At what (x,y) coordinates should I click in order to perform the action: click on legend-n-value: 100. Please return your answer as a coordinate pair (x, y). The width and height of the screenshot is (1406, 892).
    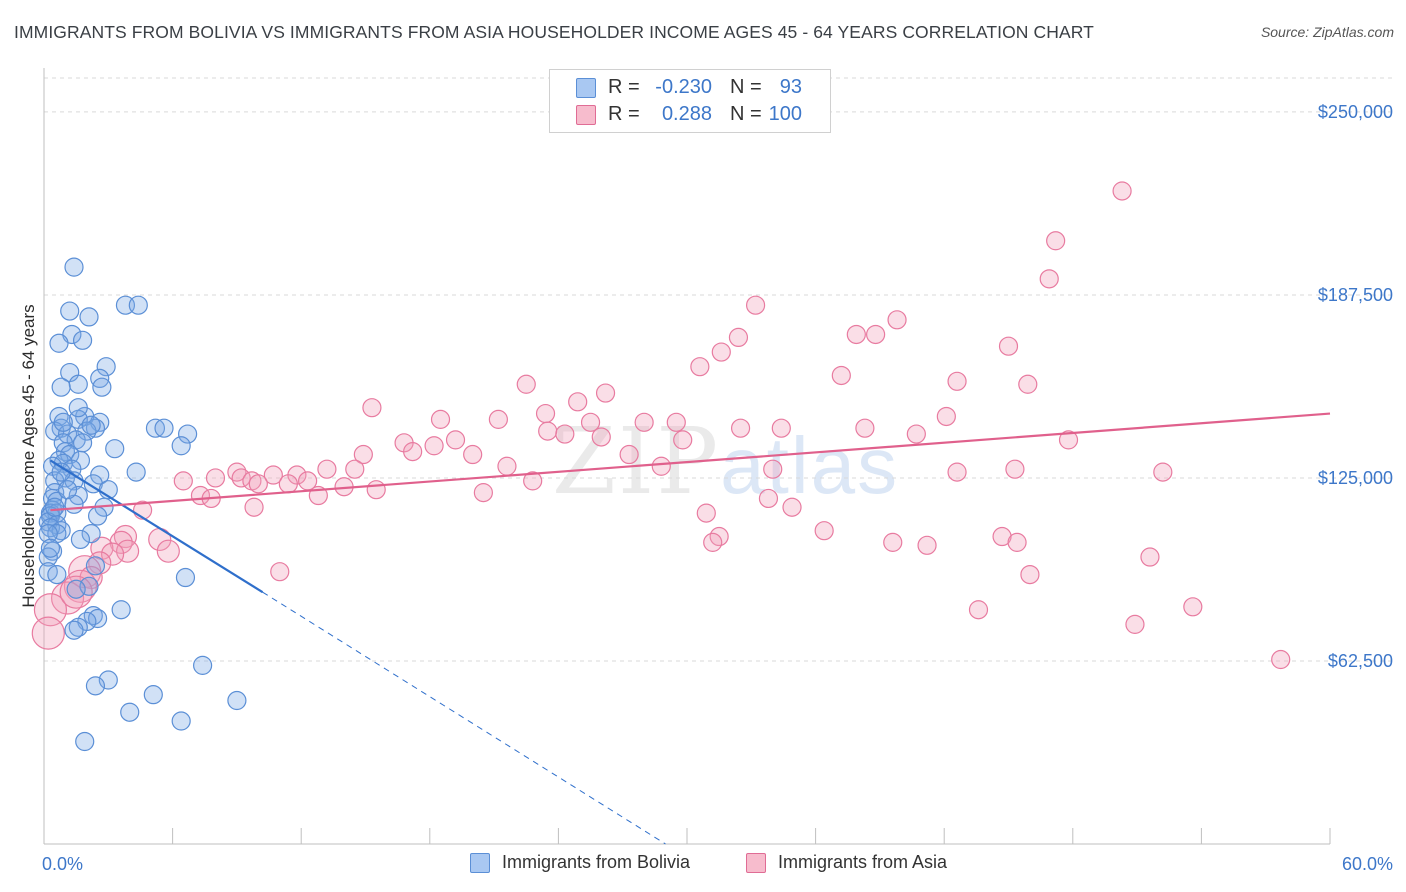
    Looking at the image, I should click on (785, 114).